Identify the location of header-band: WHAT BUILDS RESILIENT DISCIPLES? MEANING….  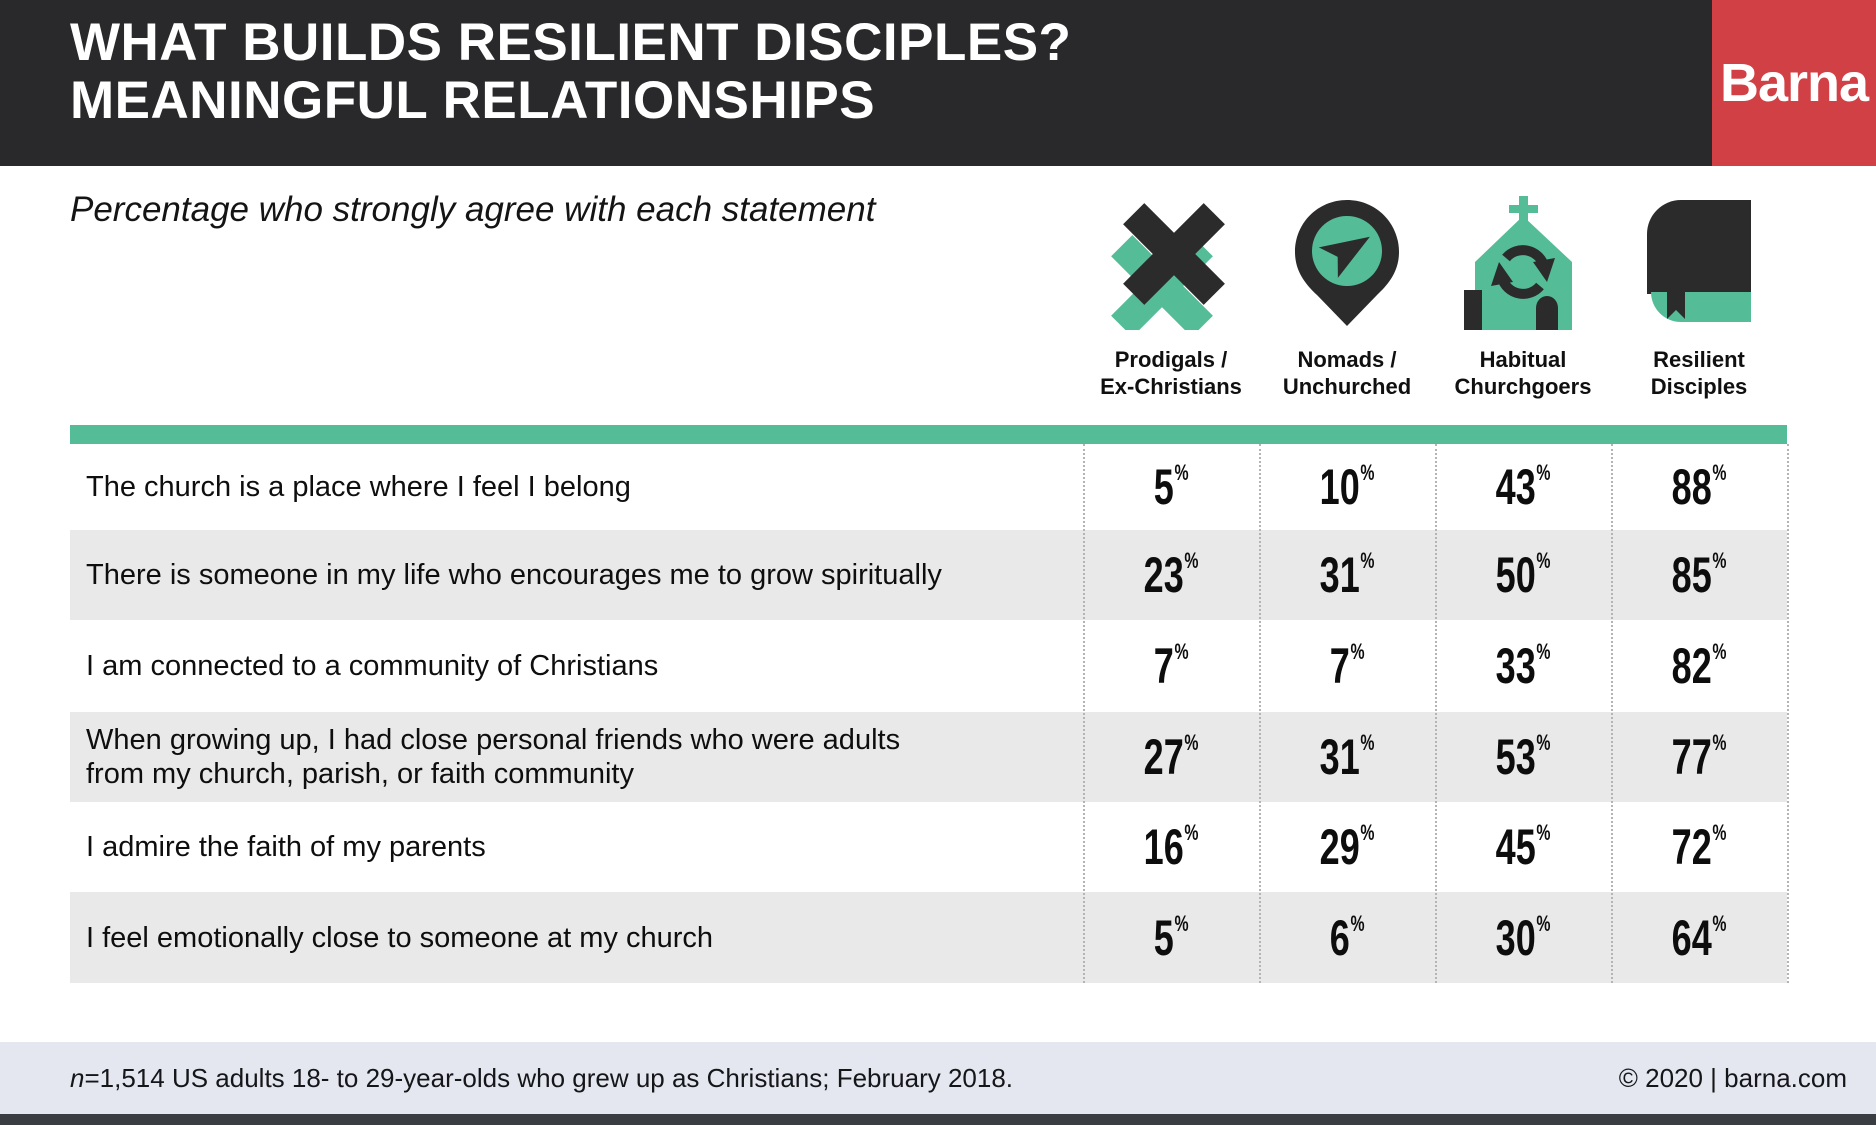
(938, 83).